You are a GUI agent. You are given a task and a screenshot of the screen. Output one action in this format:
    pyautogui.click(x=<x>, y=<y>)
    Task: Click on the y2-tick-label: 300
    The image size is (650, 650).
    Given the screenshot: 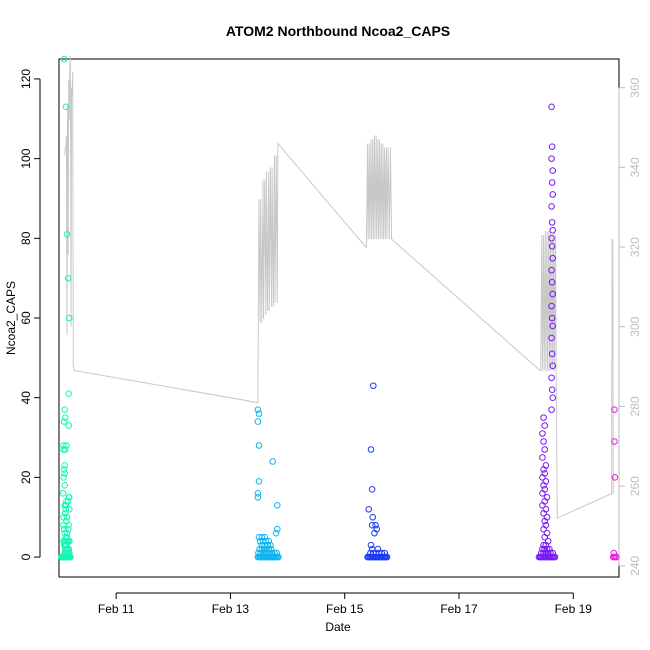 What is the action you would take?
    pyautogui.click(x=635, y=326)
    